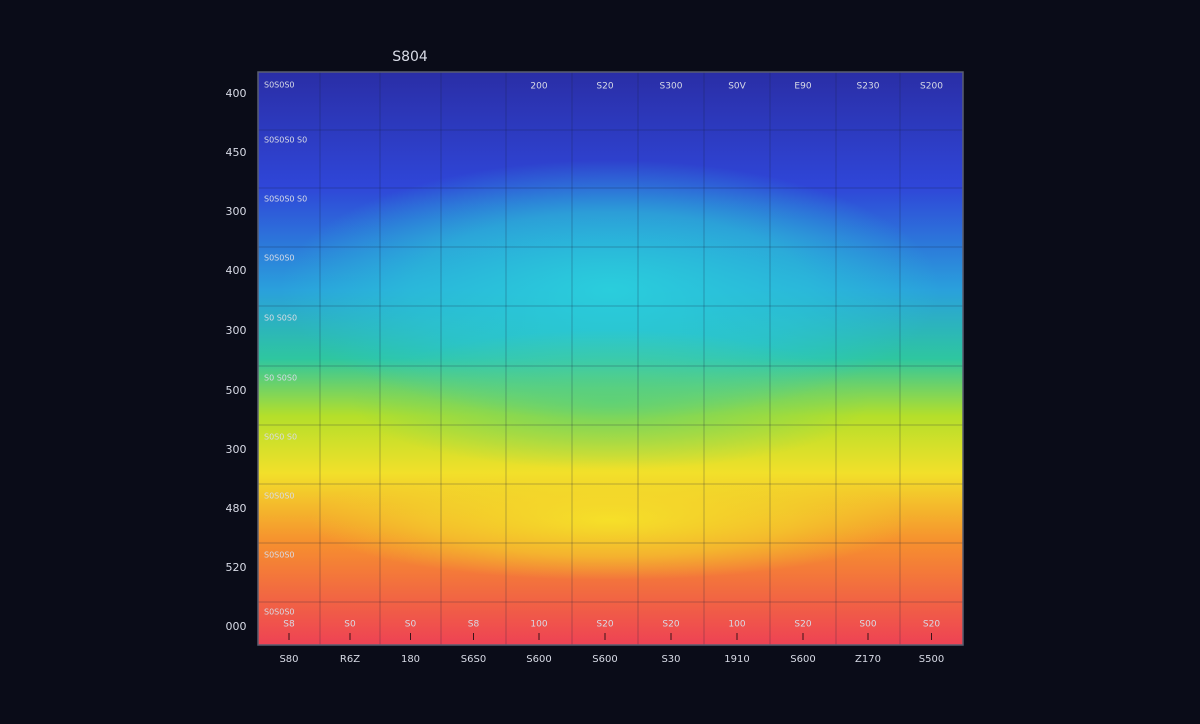 The height and width of the screenshot is (724, 1200). Describe the element at coordinates (473, 659) in the screenshot. I see `x-label: S6S0` at that location.